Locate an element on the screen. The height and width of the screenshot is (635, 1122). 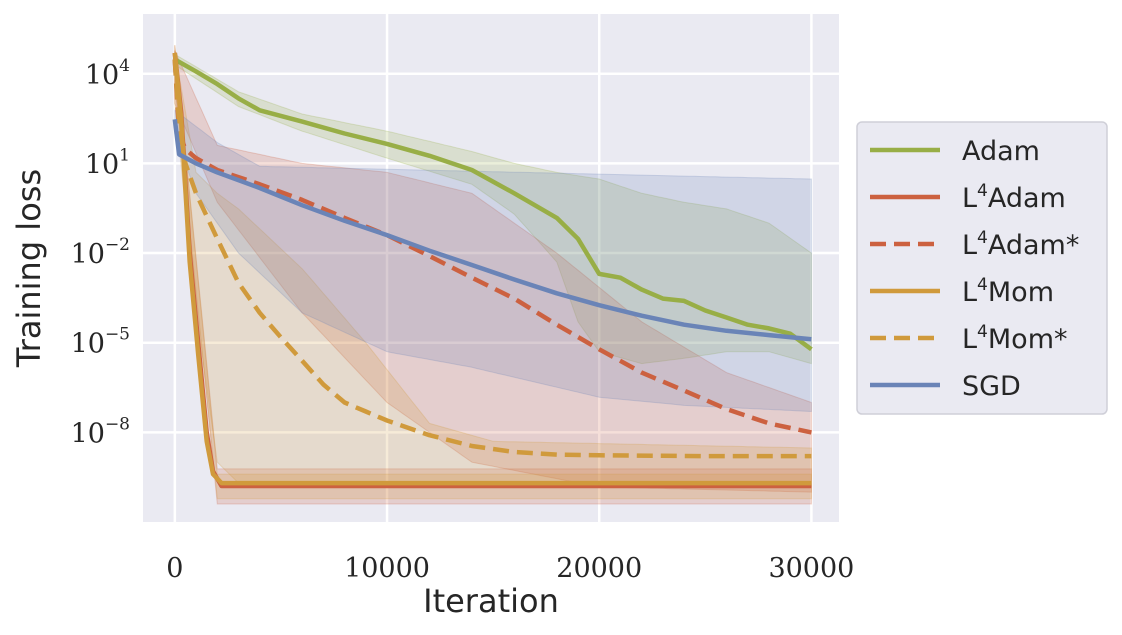
x-tick-label-3: 30000 is located at coordinates (811, 568).